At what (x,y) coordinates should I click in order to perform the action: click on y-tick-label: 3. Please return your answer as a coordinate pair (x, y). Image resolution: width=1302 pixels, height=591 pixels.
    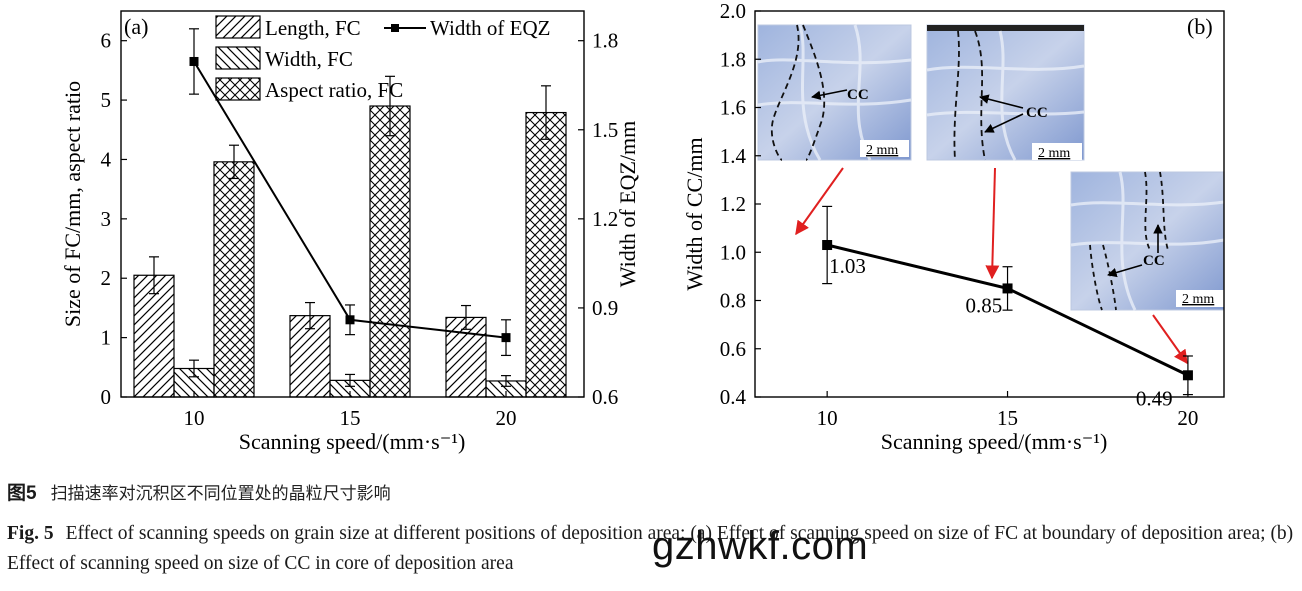
    Looking at the image, I should click on (106, 219).